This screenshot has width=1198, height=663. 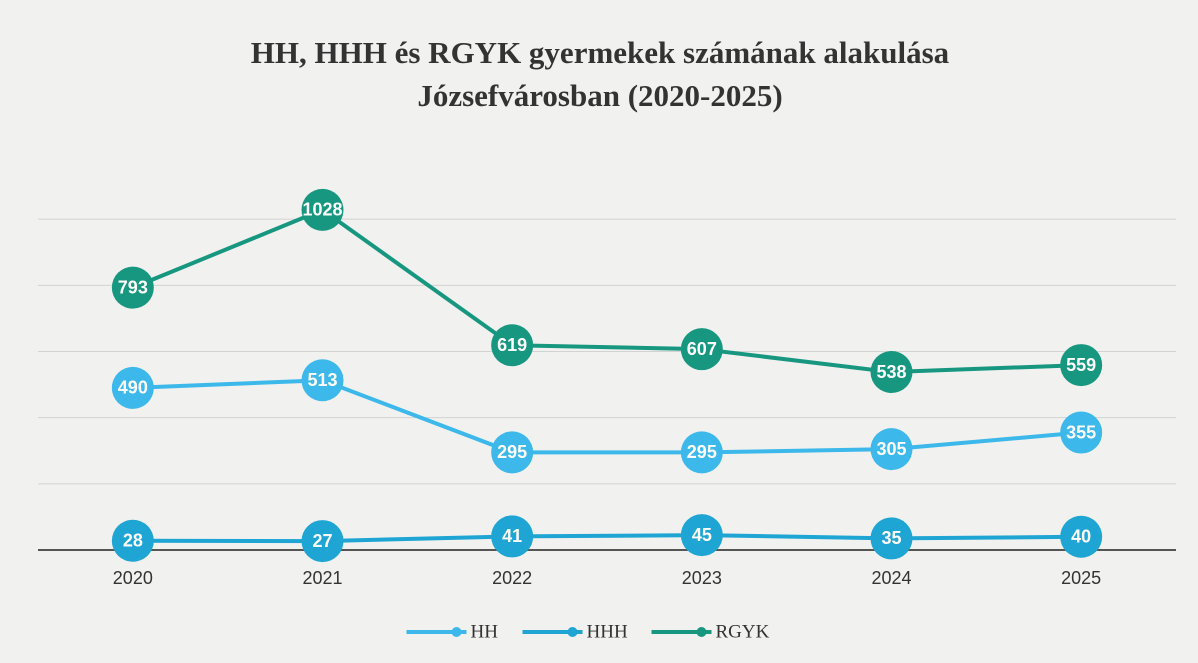 I want to click on data-label: 513, so click(x=322, y=380).